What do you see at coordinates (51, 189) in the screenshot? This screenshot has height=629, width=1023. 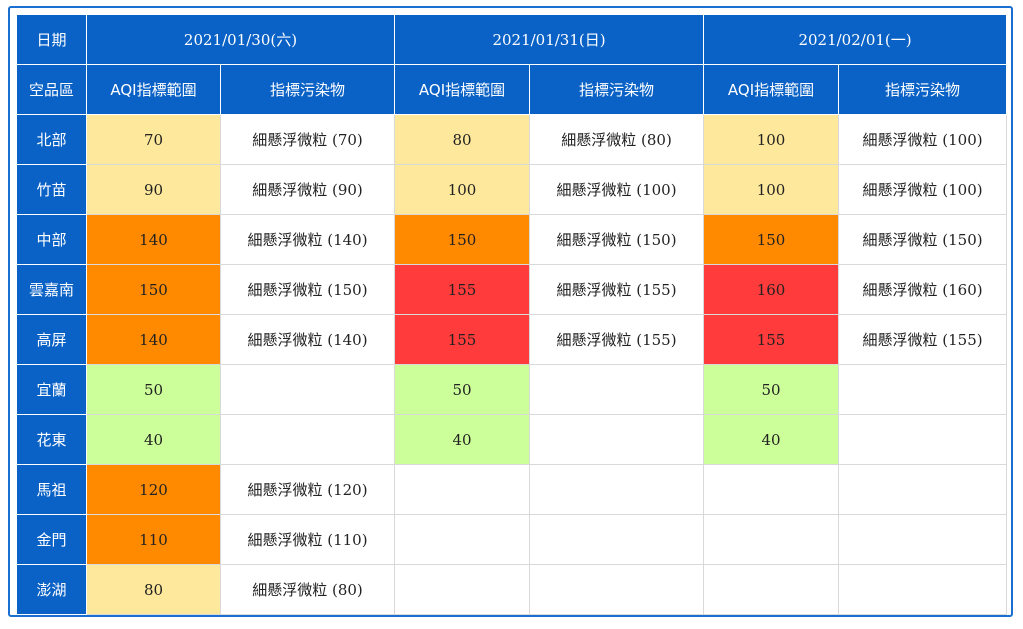 I see `region-cell: 竹苗` at bounding box center [51, 189].